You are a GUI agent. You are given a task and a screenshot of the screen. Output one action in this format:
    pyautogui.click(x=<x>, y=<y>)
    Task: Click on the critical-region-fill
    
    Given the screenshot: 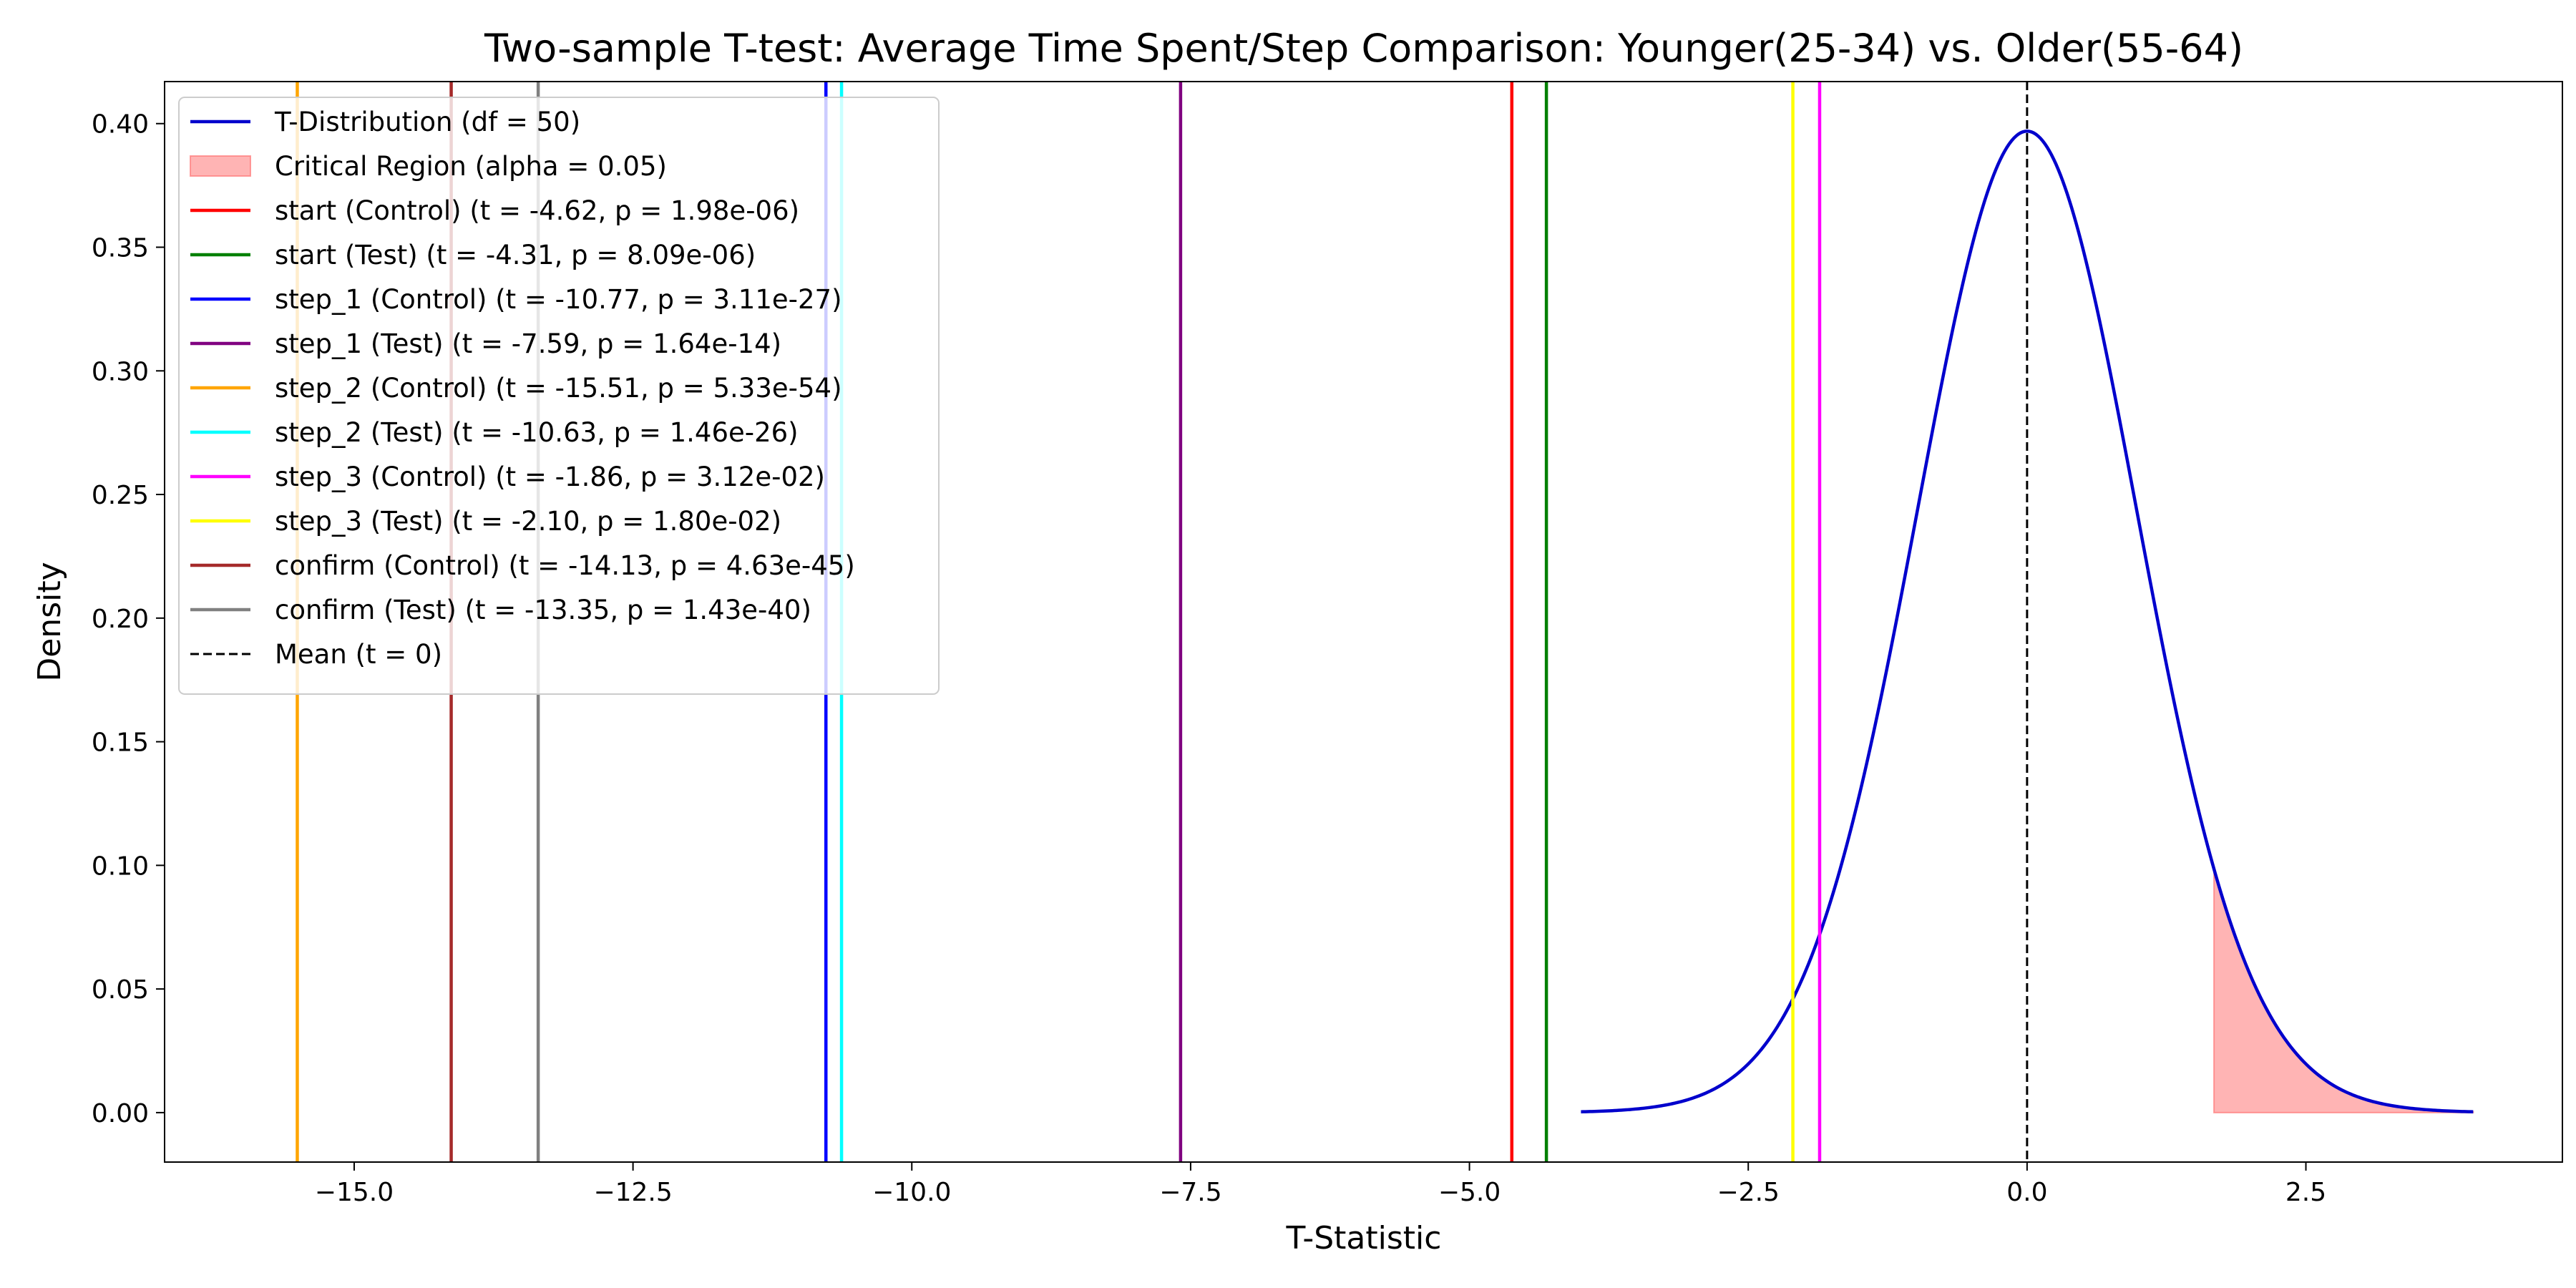 What is the action you would take?
    pyautogui.click(x=2343, y=991)
    